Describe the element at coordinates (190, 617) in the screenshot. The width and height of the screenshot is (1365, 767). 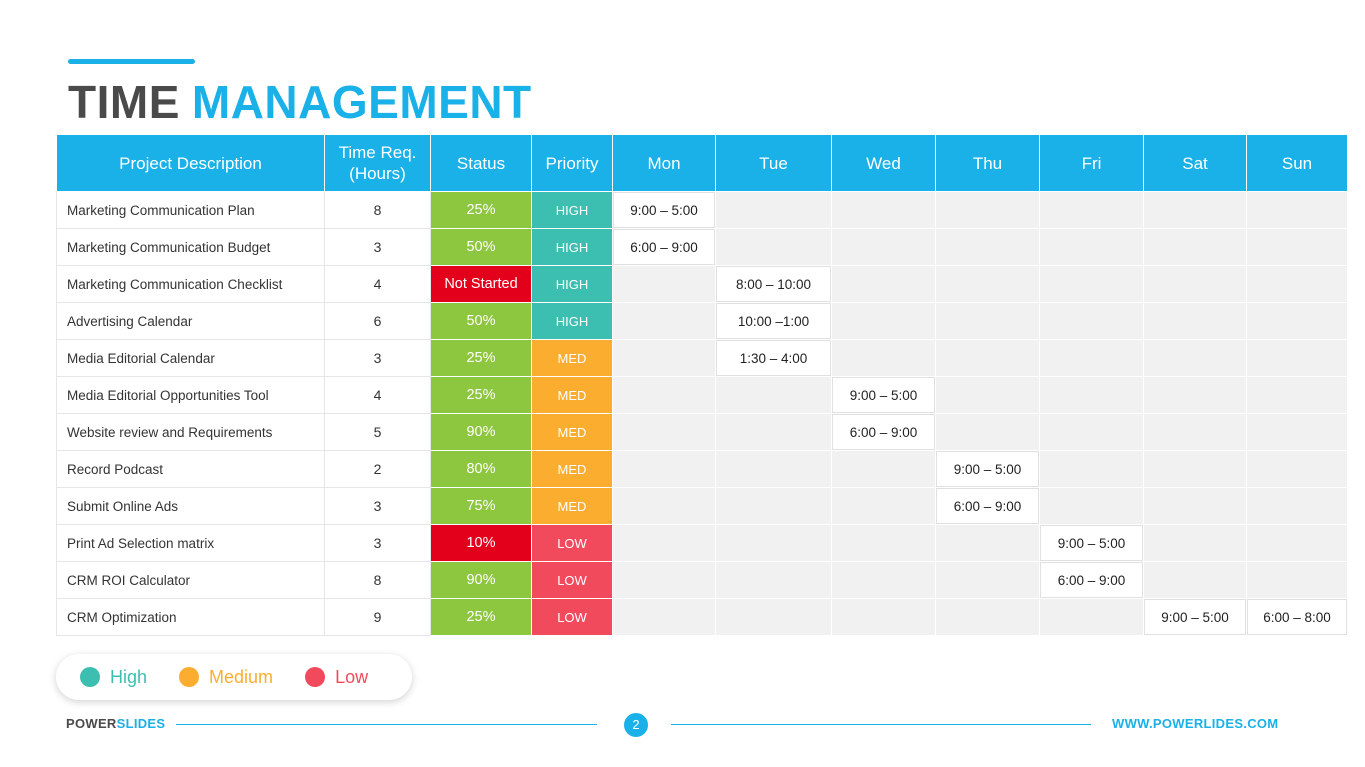
I see `project-description-cell: CRM Optimization` at that location.